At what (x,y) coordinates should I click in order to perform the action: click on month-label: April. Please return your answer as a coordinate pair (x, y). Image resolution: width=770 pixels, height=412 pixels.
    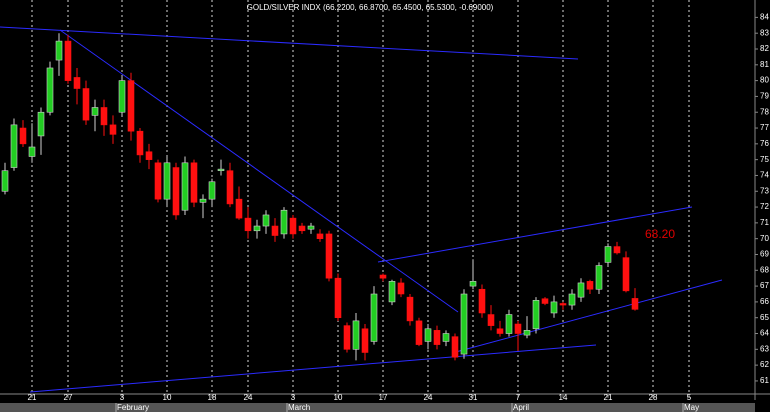
    Looking at the image, I should click on (521, 407).